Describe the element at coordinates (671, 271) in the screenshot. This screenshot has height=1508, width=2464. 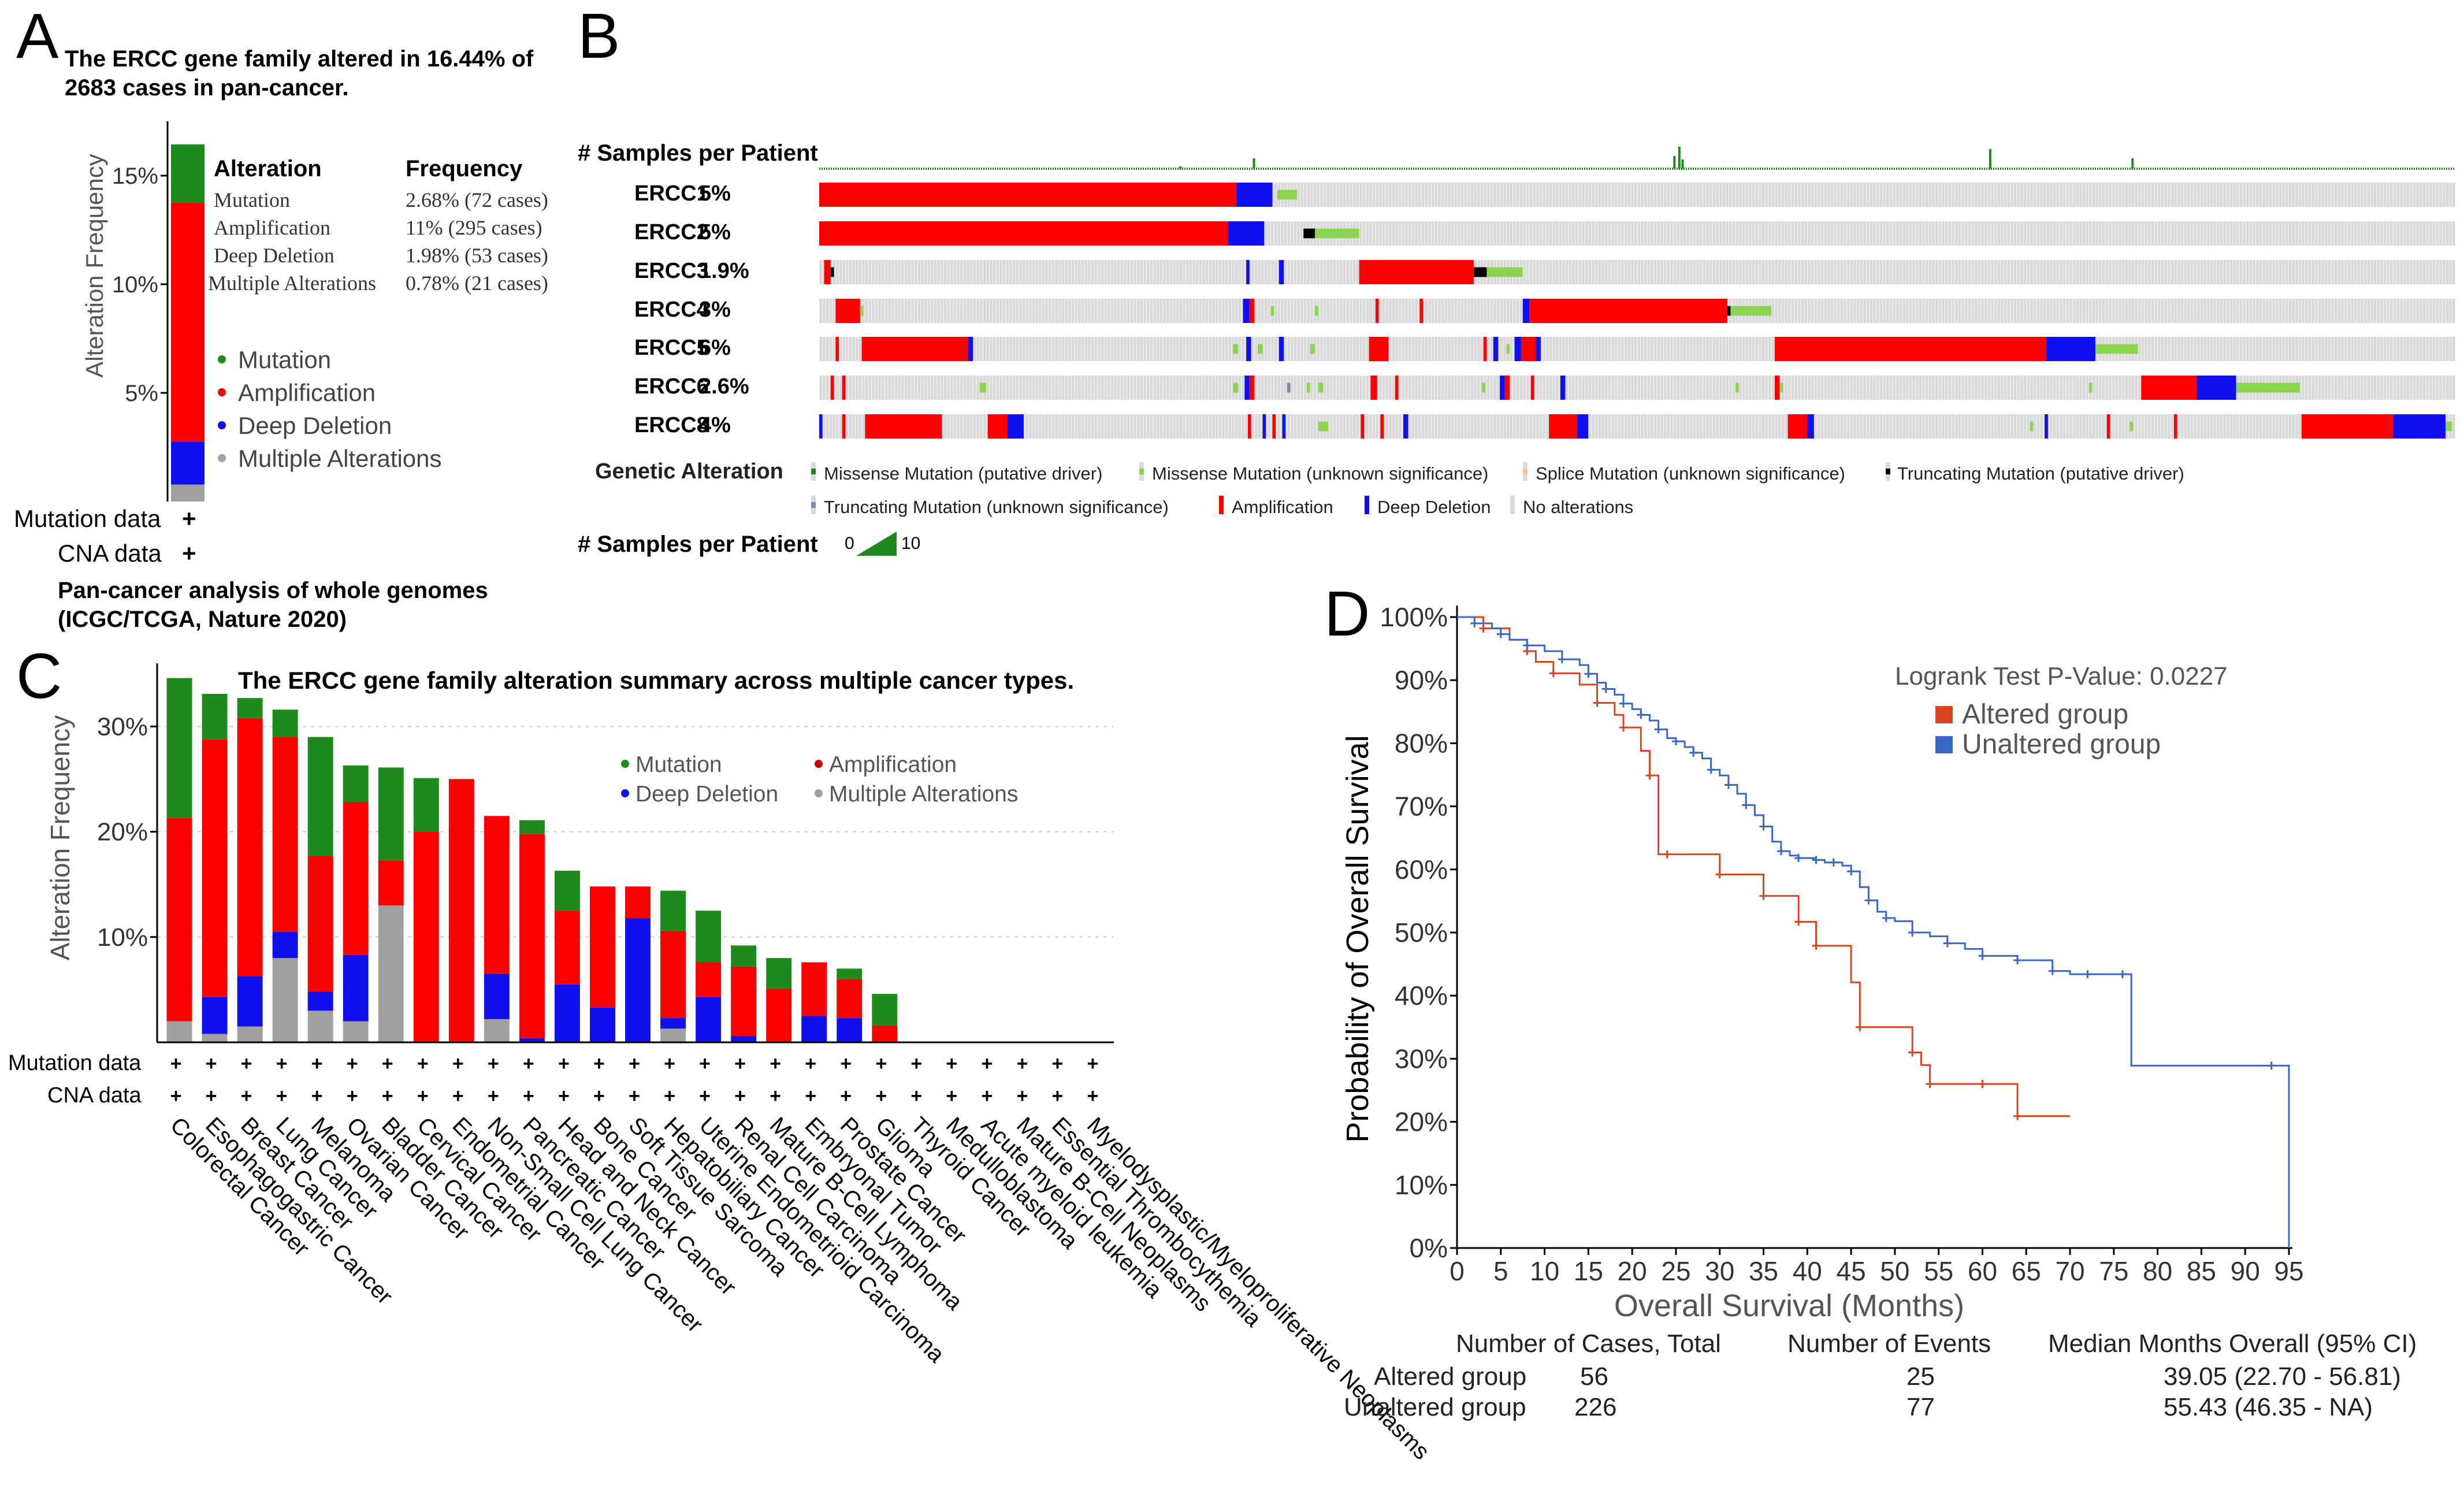
I see `gene-name: ERCC3` at that location.